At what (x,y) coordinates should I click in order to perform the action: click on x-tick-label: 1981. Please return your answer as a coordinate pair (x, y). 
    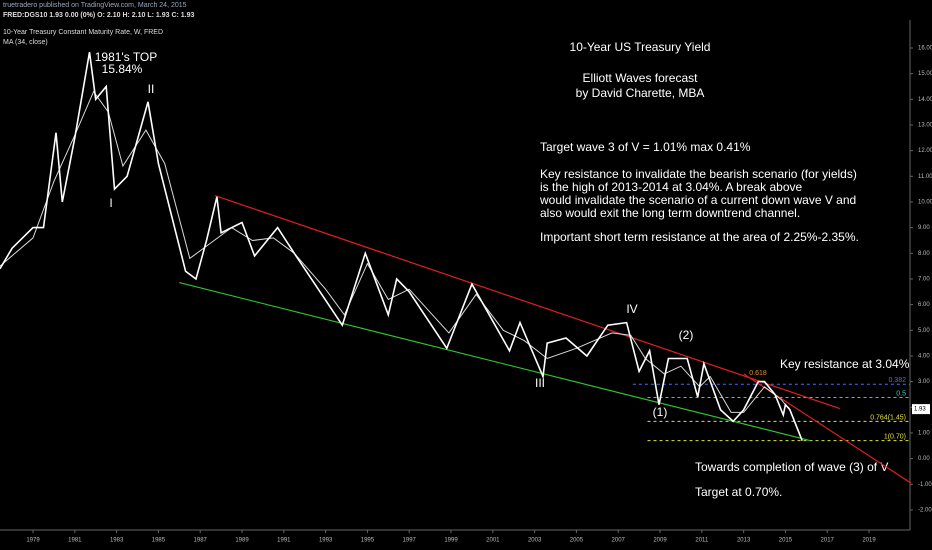
    Looking at the image, I should click on (75, 541).